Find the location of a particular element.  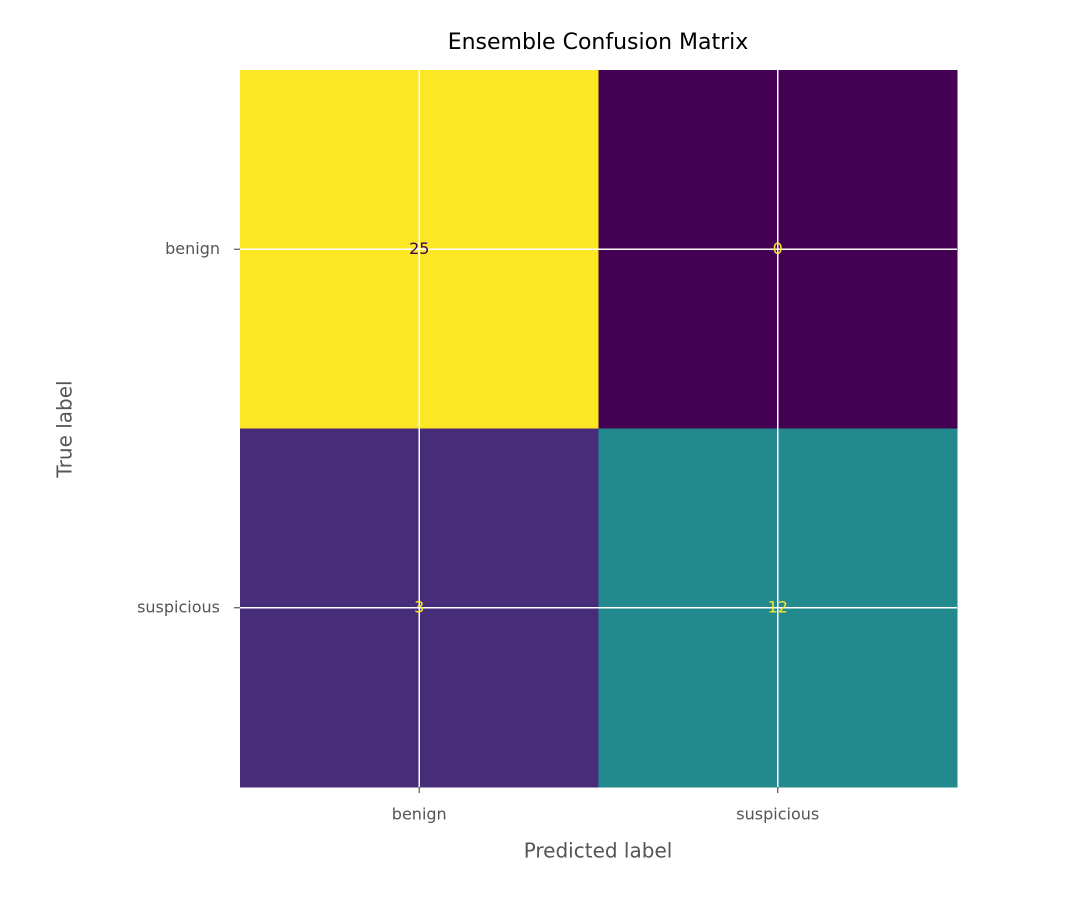

value-label: 3 is located at coordinates (419, 606).